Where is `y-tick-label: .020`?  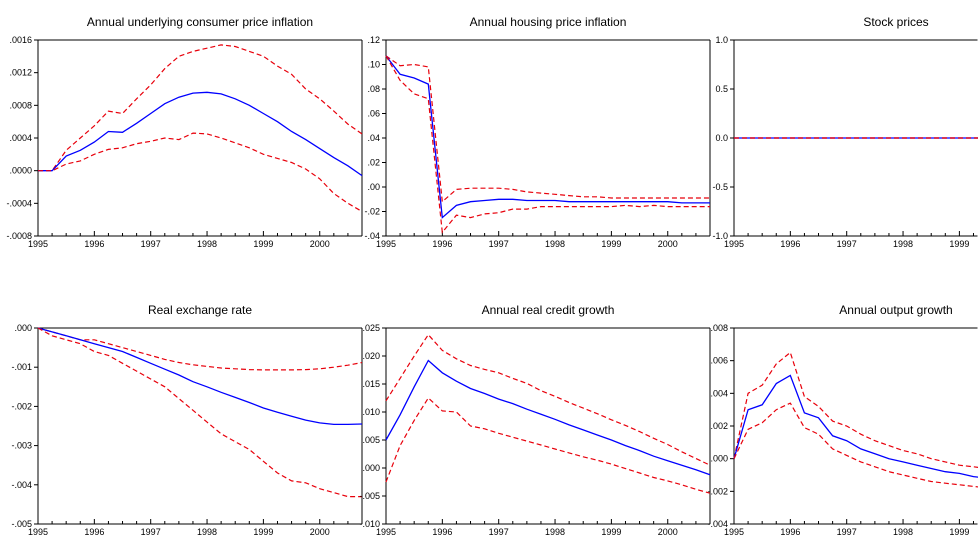 y-tick-label: .020 is located at coordinates (371, 356).